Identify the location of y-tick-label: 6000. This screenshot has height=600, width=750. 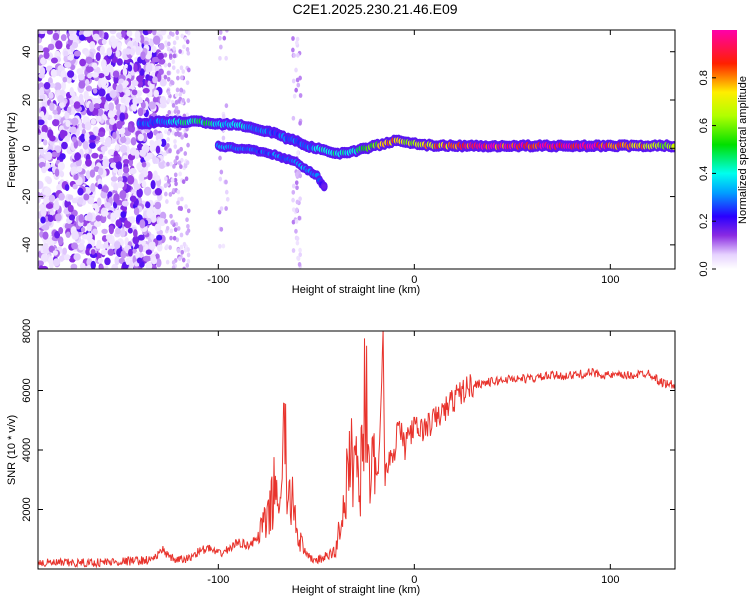
(27, 390).